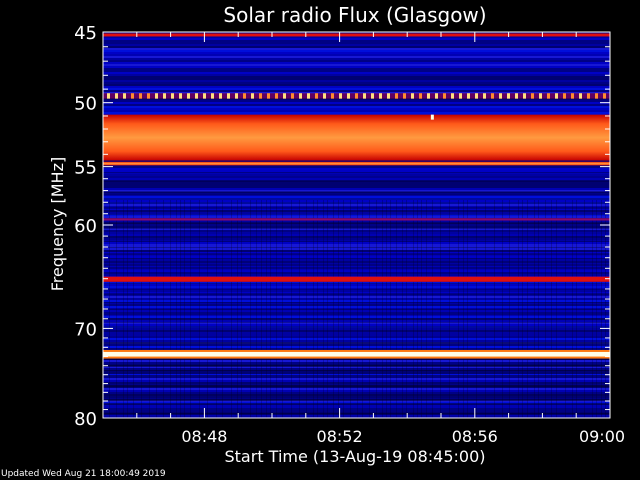  I want to click on y-tick-label-55: 55, so click(85, 168).